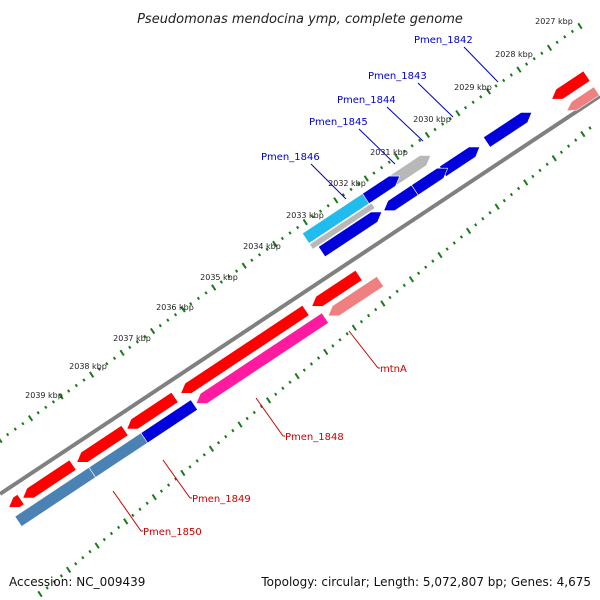 This screenshot has width=600, height=600. Describe the element at coordinates (571, 85) in the screenshot. I see `gene-edge-upper` at that location.